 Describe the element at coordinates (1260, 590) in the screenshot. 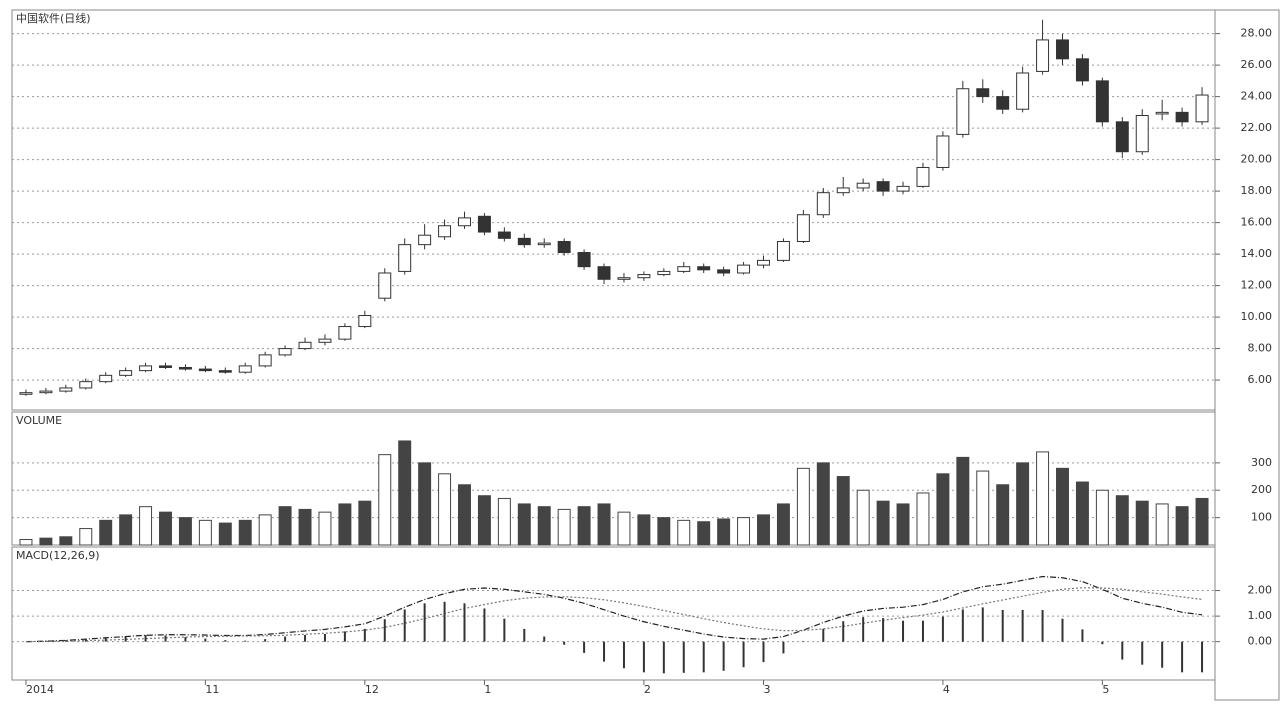

I see `y-tick-label: 2.00` at that location.